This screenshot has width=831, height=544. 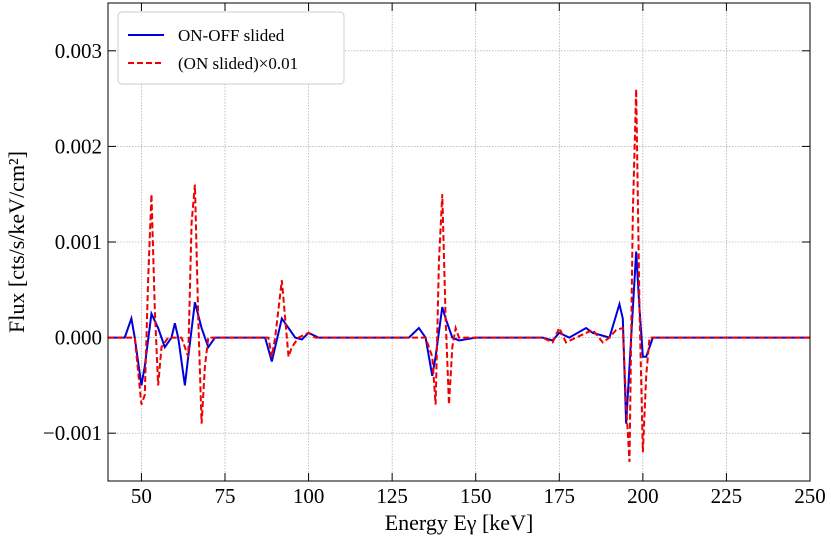 I want to click on y-tick-label: 0.002, so click(x=78, y=146).